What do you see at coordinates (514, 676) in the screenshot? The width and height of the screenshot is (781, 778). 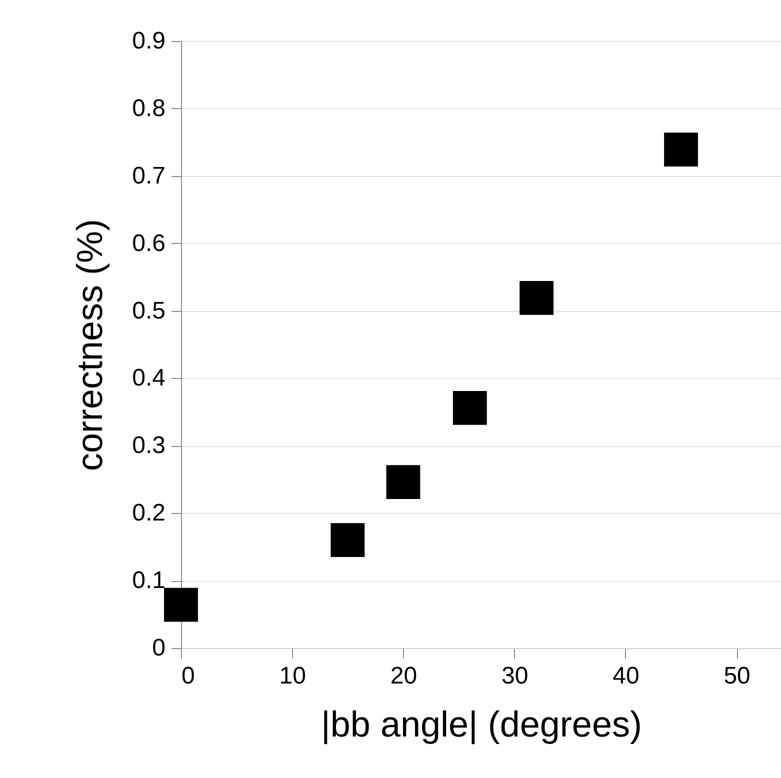 I see `x-tick-label: 30` at bounding box center [514, 676].